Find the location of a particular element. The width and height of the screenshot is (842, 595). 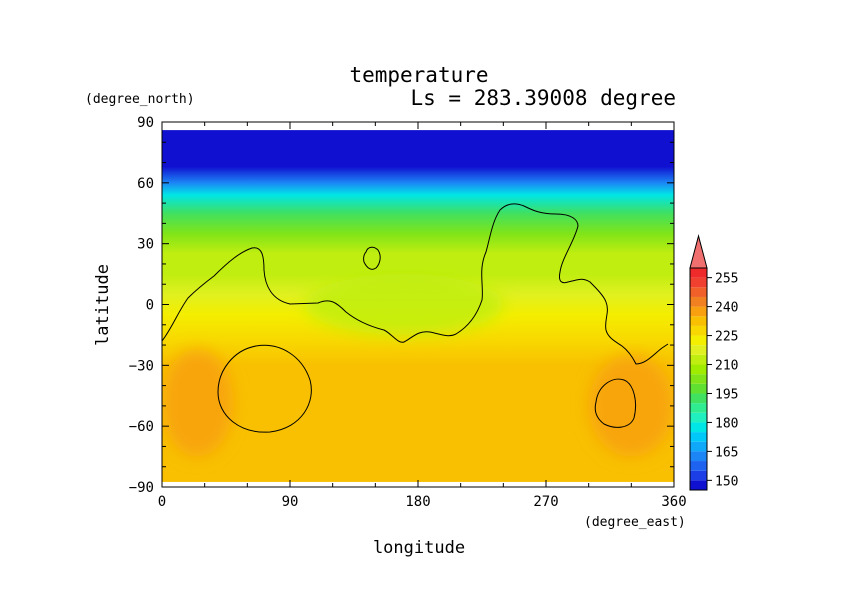

colorbar-label: 225 is located at coordinates (726, 337).